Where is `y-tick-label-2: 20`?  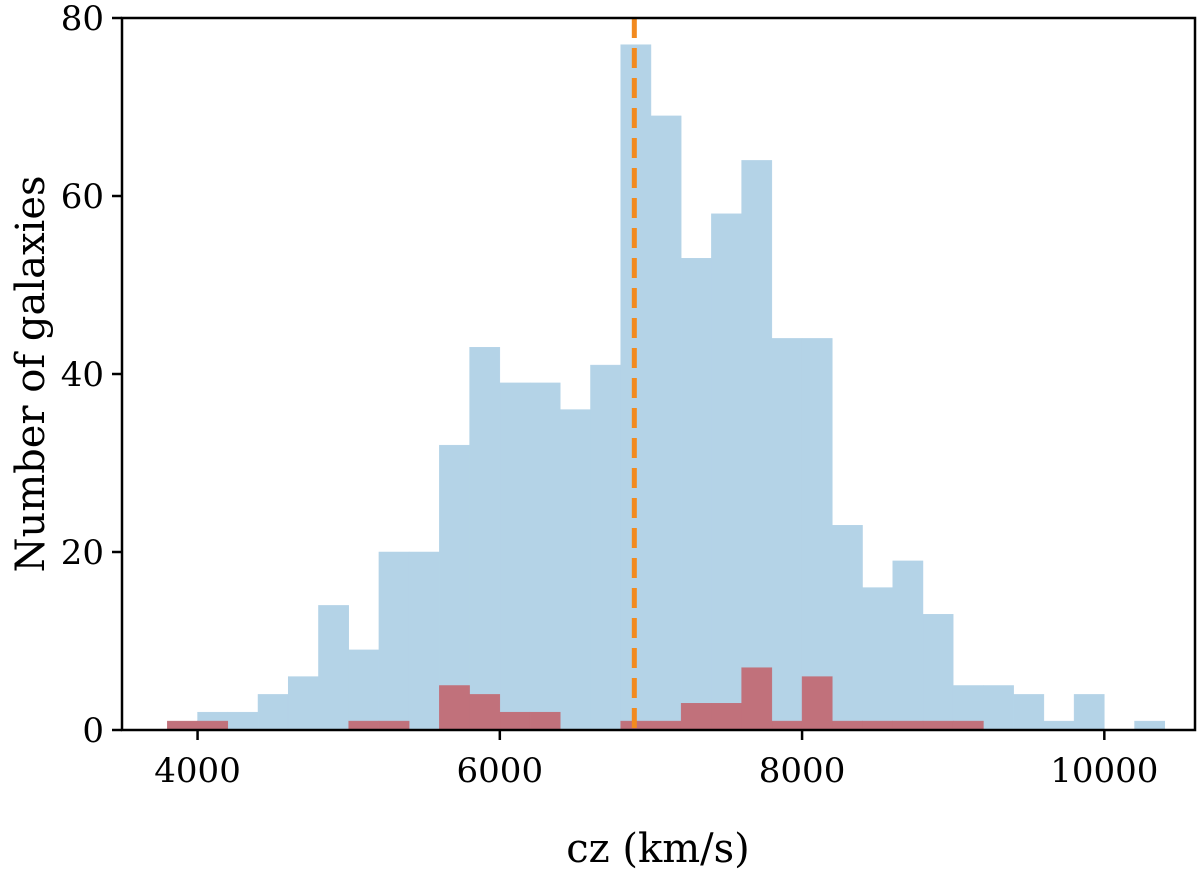
y-tick-label-2: 20 is located at coordinates (82, 553).